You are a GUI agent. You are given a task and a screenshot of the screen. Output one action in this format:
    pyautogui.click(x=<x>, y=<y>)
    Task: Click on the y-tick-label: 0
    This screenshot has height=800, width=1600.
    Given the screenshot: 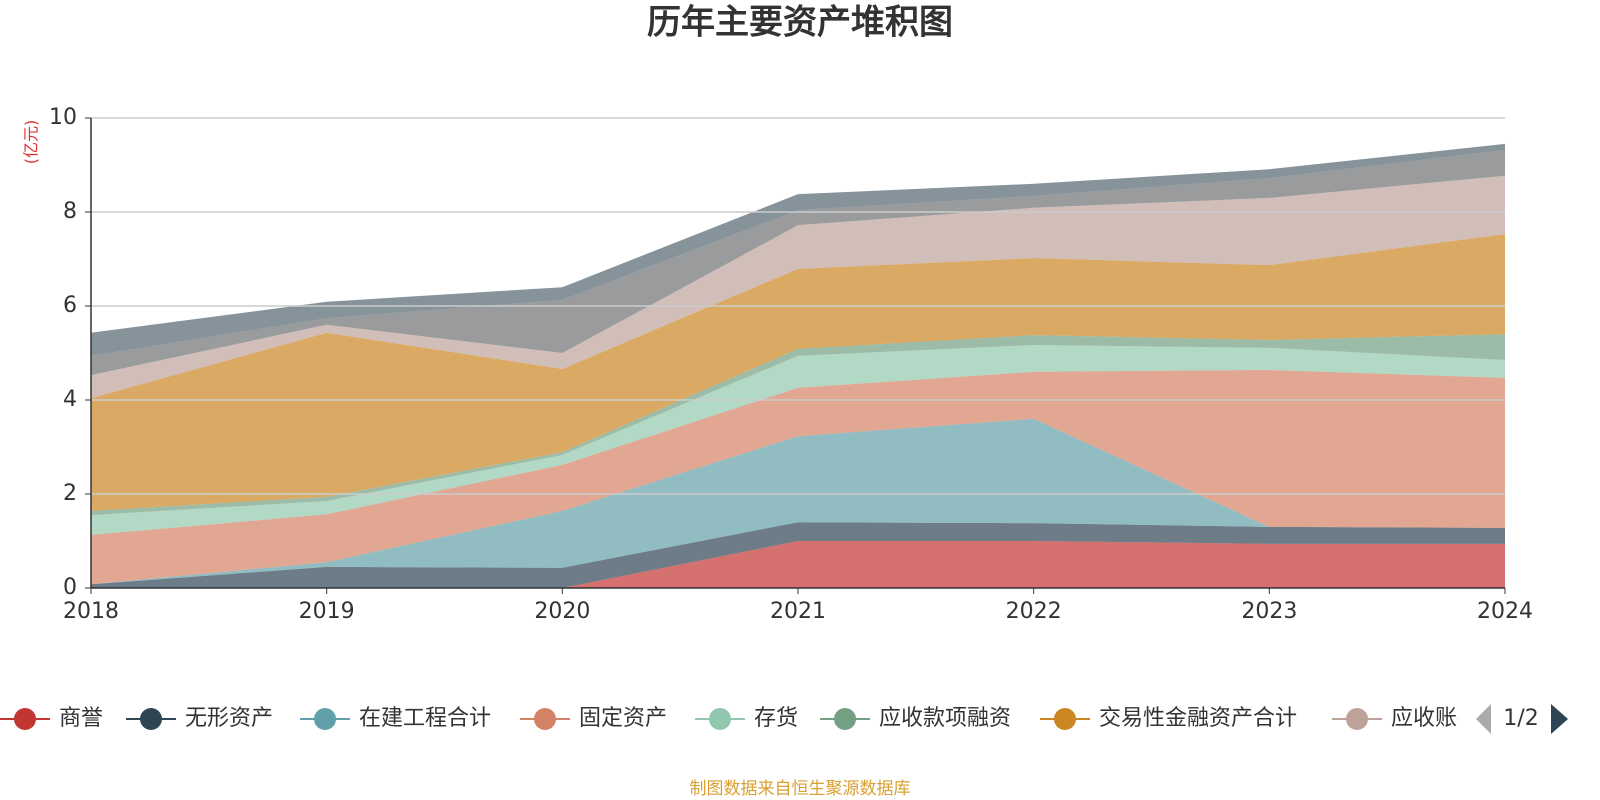 What is the action you would take?
    pyautogui.click(x=70, y=587)
    